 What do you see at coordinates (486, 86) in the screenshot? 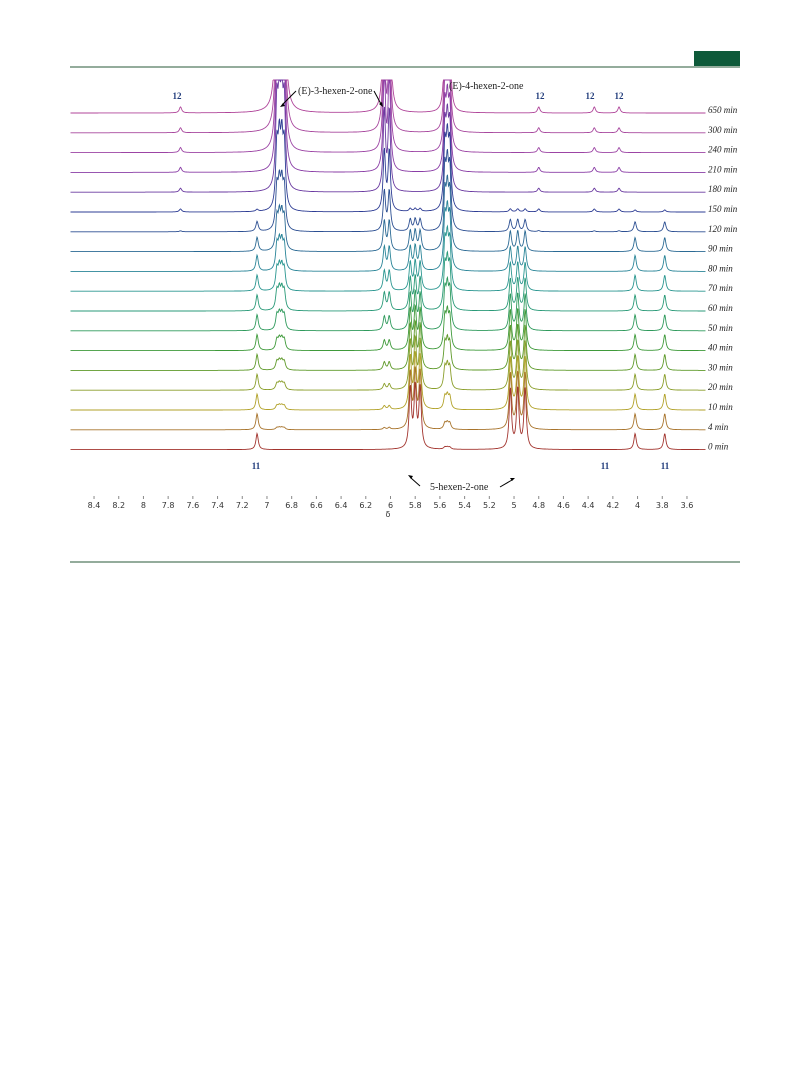
I see `annotation: (E)-4-hexen-2-one` at bounding box center [486, 86].